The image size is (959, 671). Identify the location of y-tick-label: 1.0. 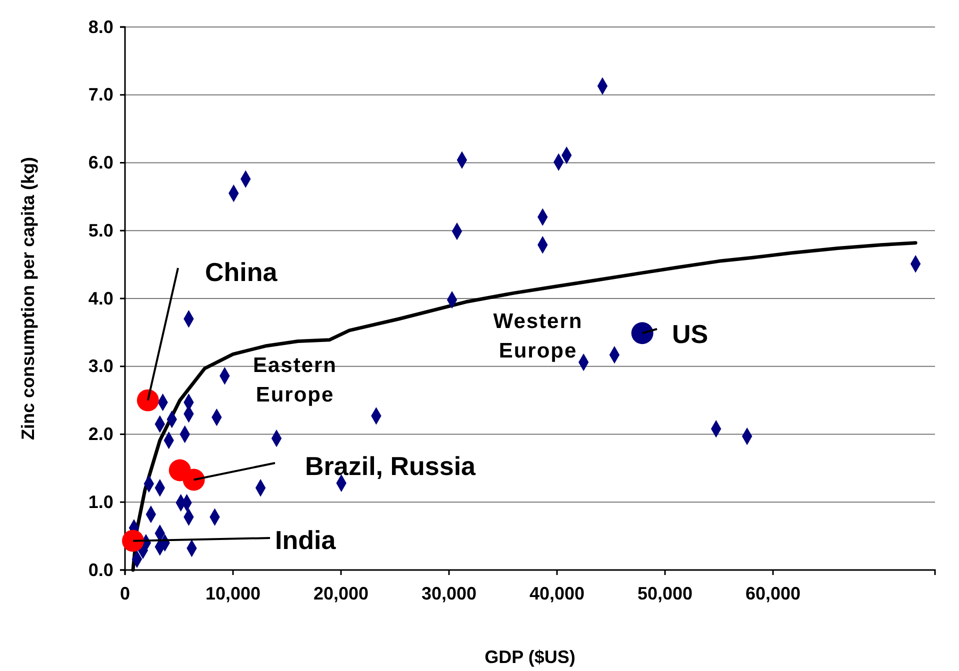
(101, 502).